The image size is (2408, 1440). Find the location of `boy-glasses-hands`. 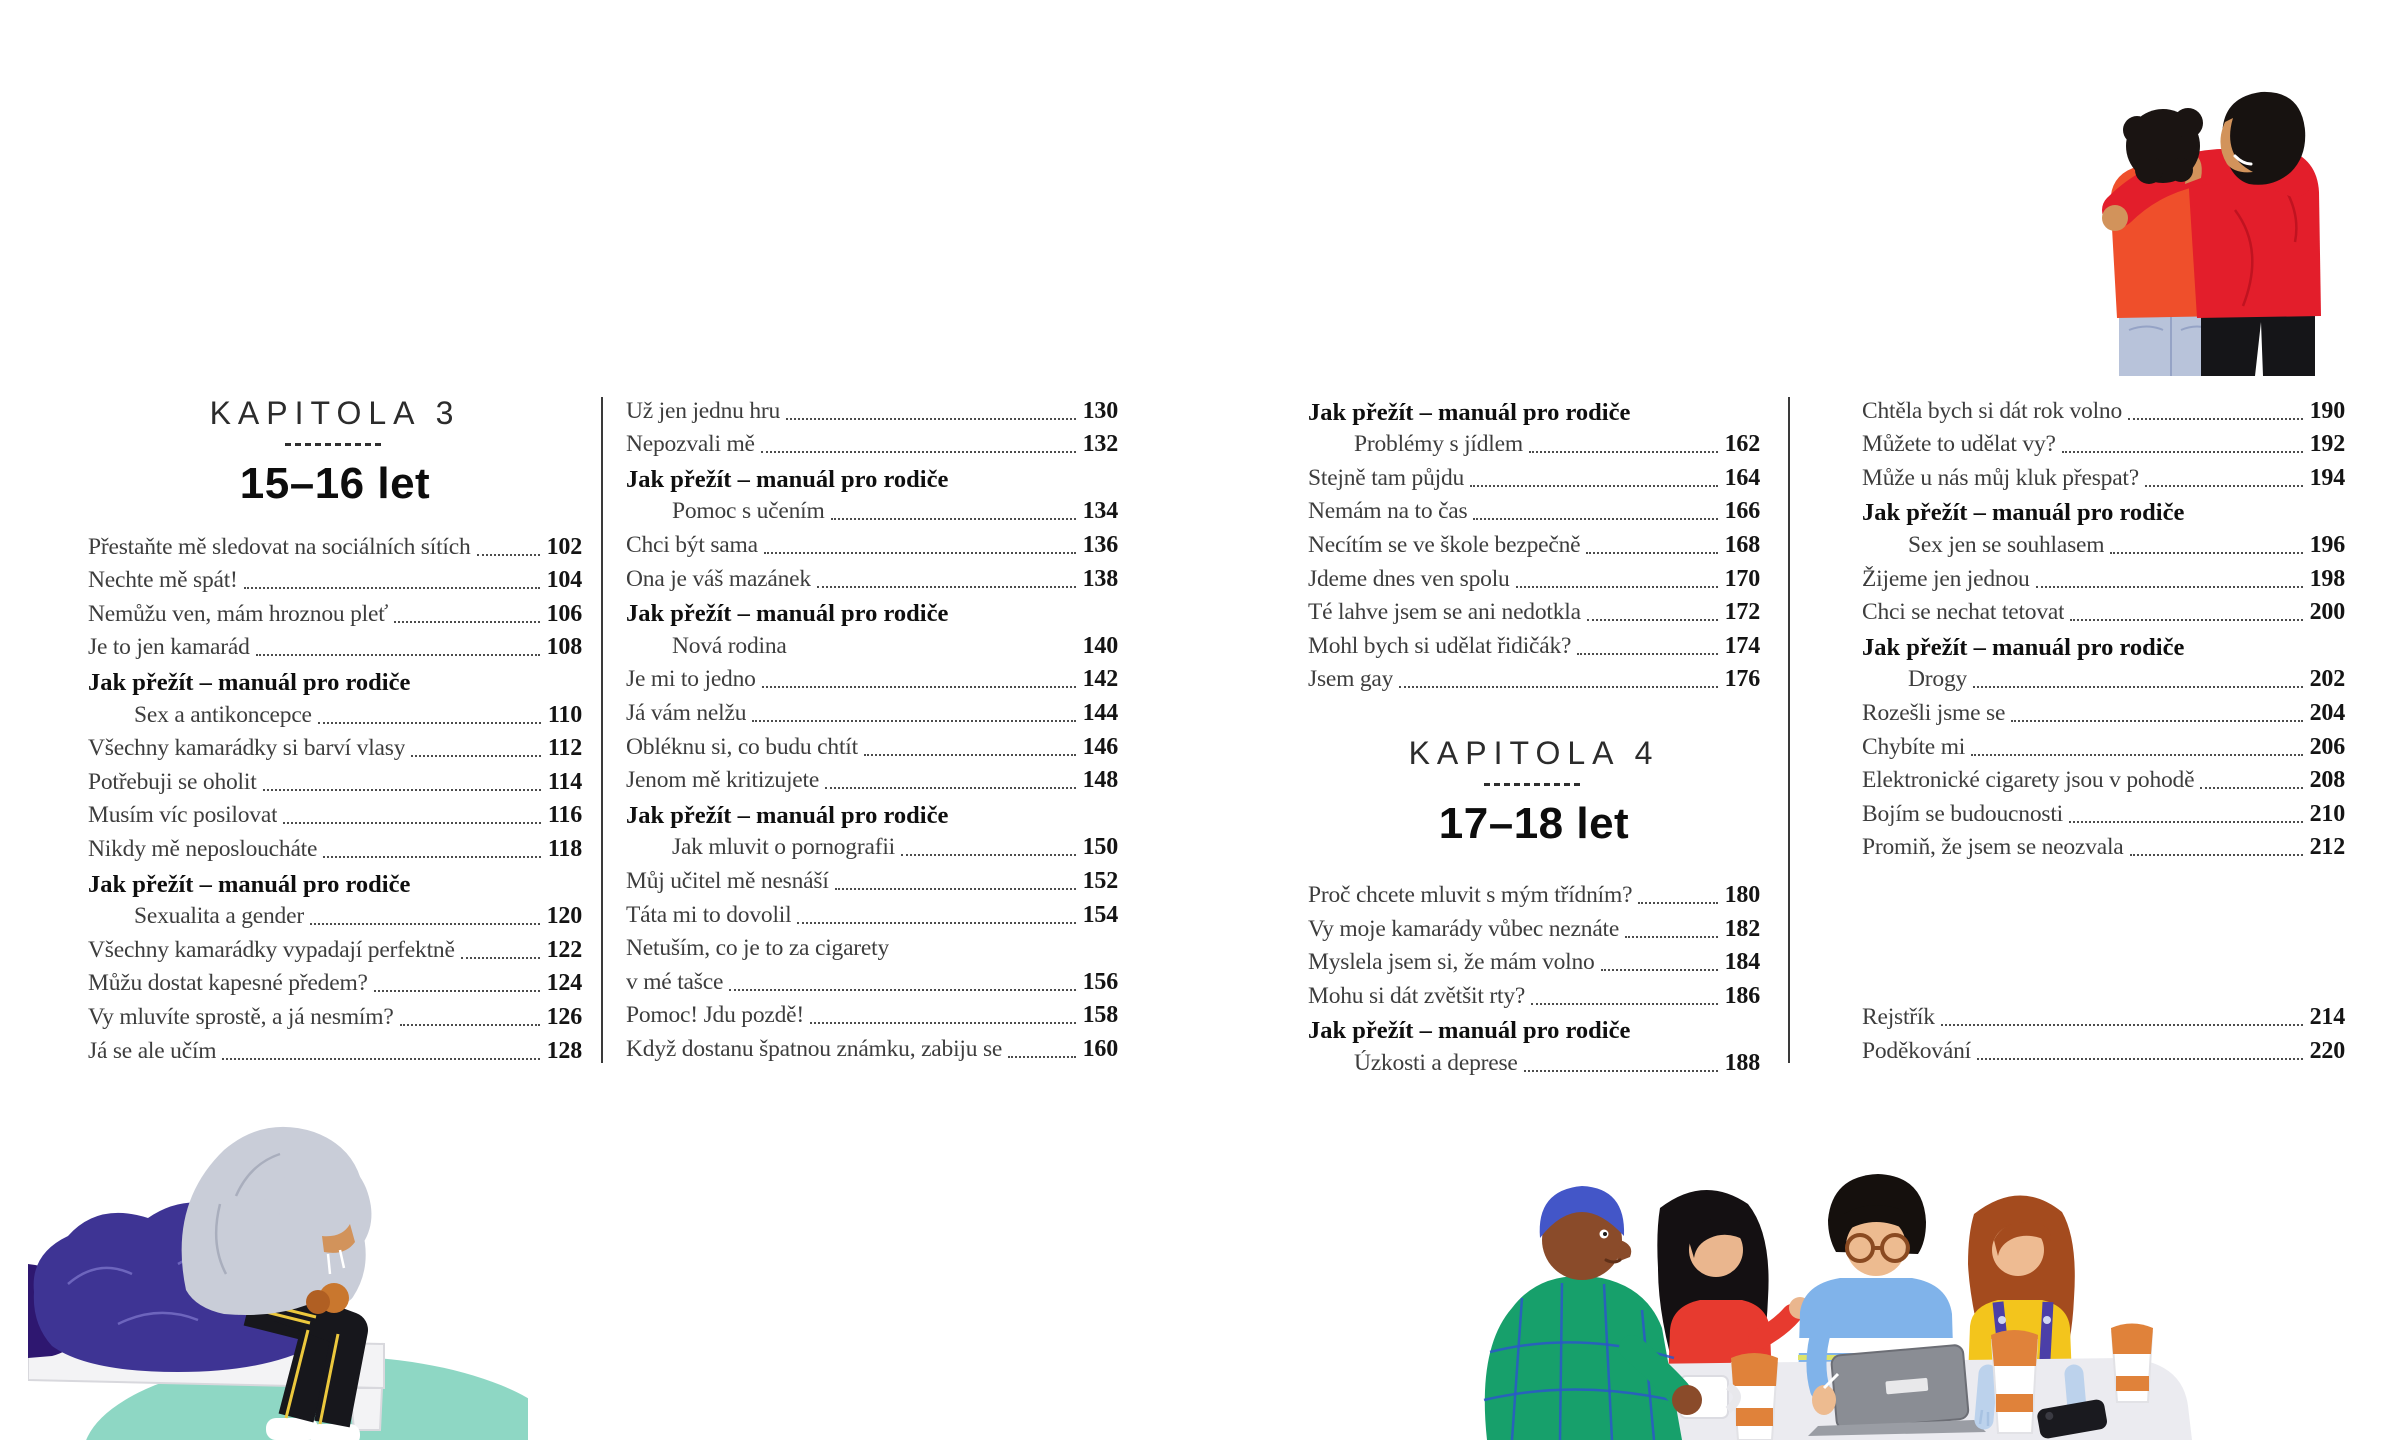

boy-glasses-hands is located at coordinates (1823, 1366).